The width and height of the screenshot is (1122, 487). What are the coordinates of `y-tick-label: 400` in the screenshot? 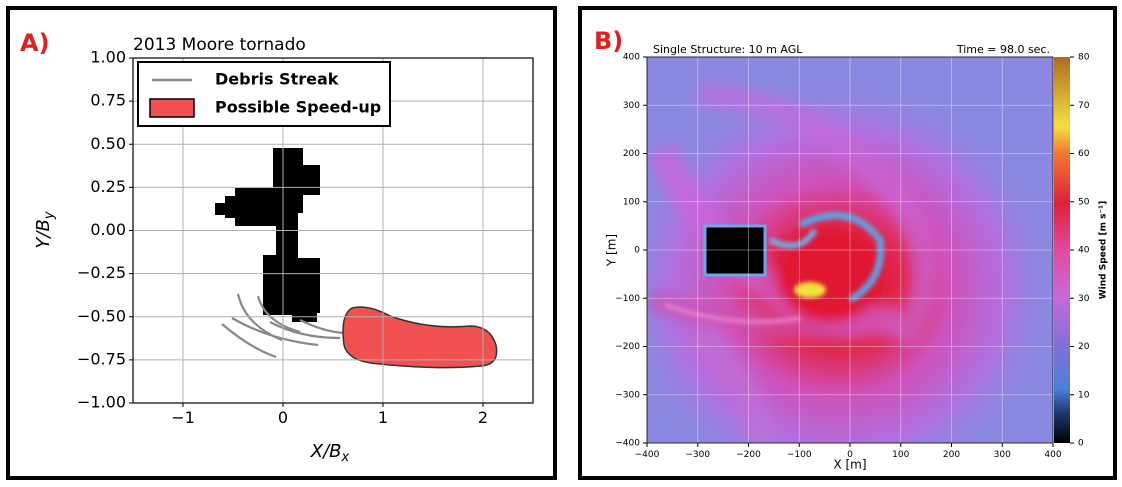 It's located at (631, 58).